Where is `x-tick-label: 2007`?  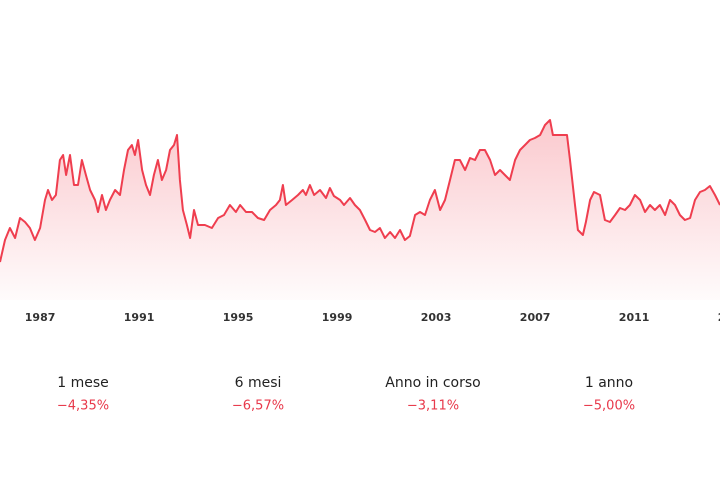 x-tick-label: 2007 is located at coordinates (535, 317).